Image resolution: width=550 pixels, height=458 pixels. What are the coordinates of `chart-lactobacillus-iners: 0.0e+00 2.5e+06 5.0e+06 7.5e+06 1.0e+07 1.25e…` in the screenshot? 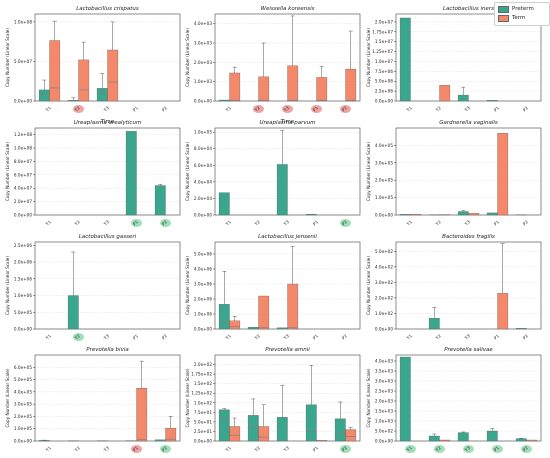 It's located at (454, 59).